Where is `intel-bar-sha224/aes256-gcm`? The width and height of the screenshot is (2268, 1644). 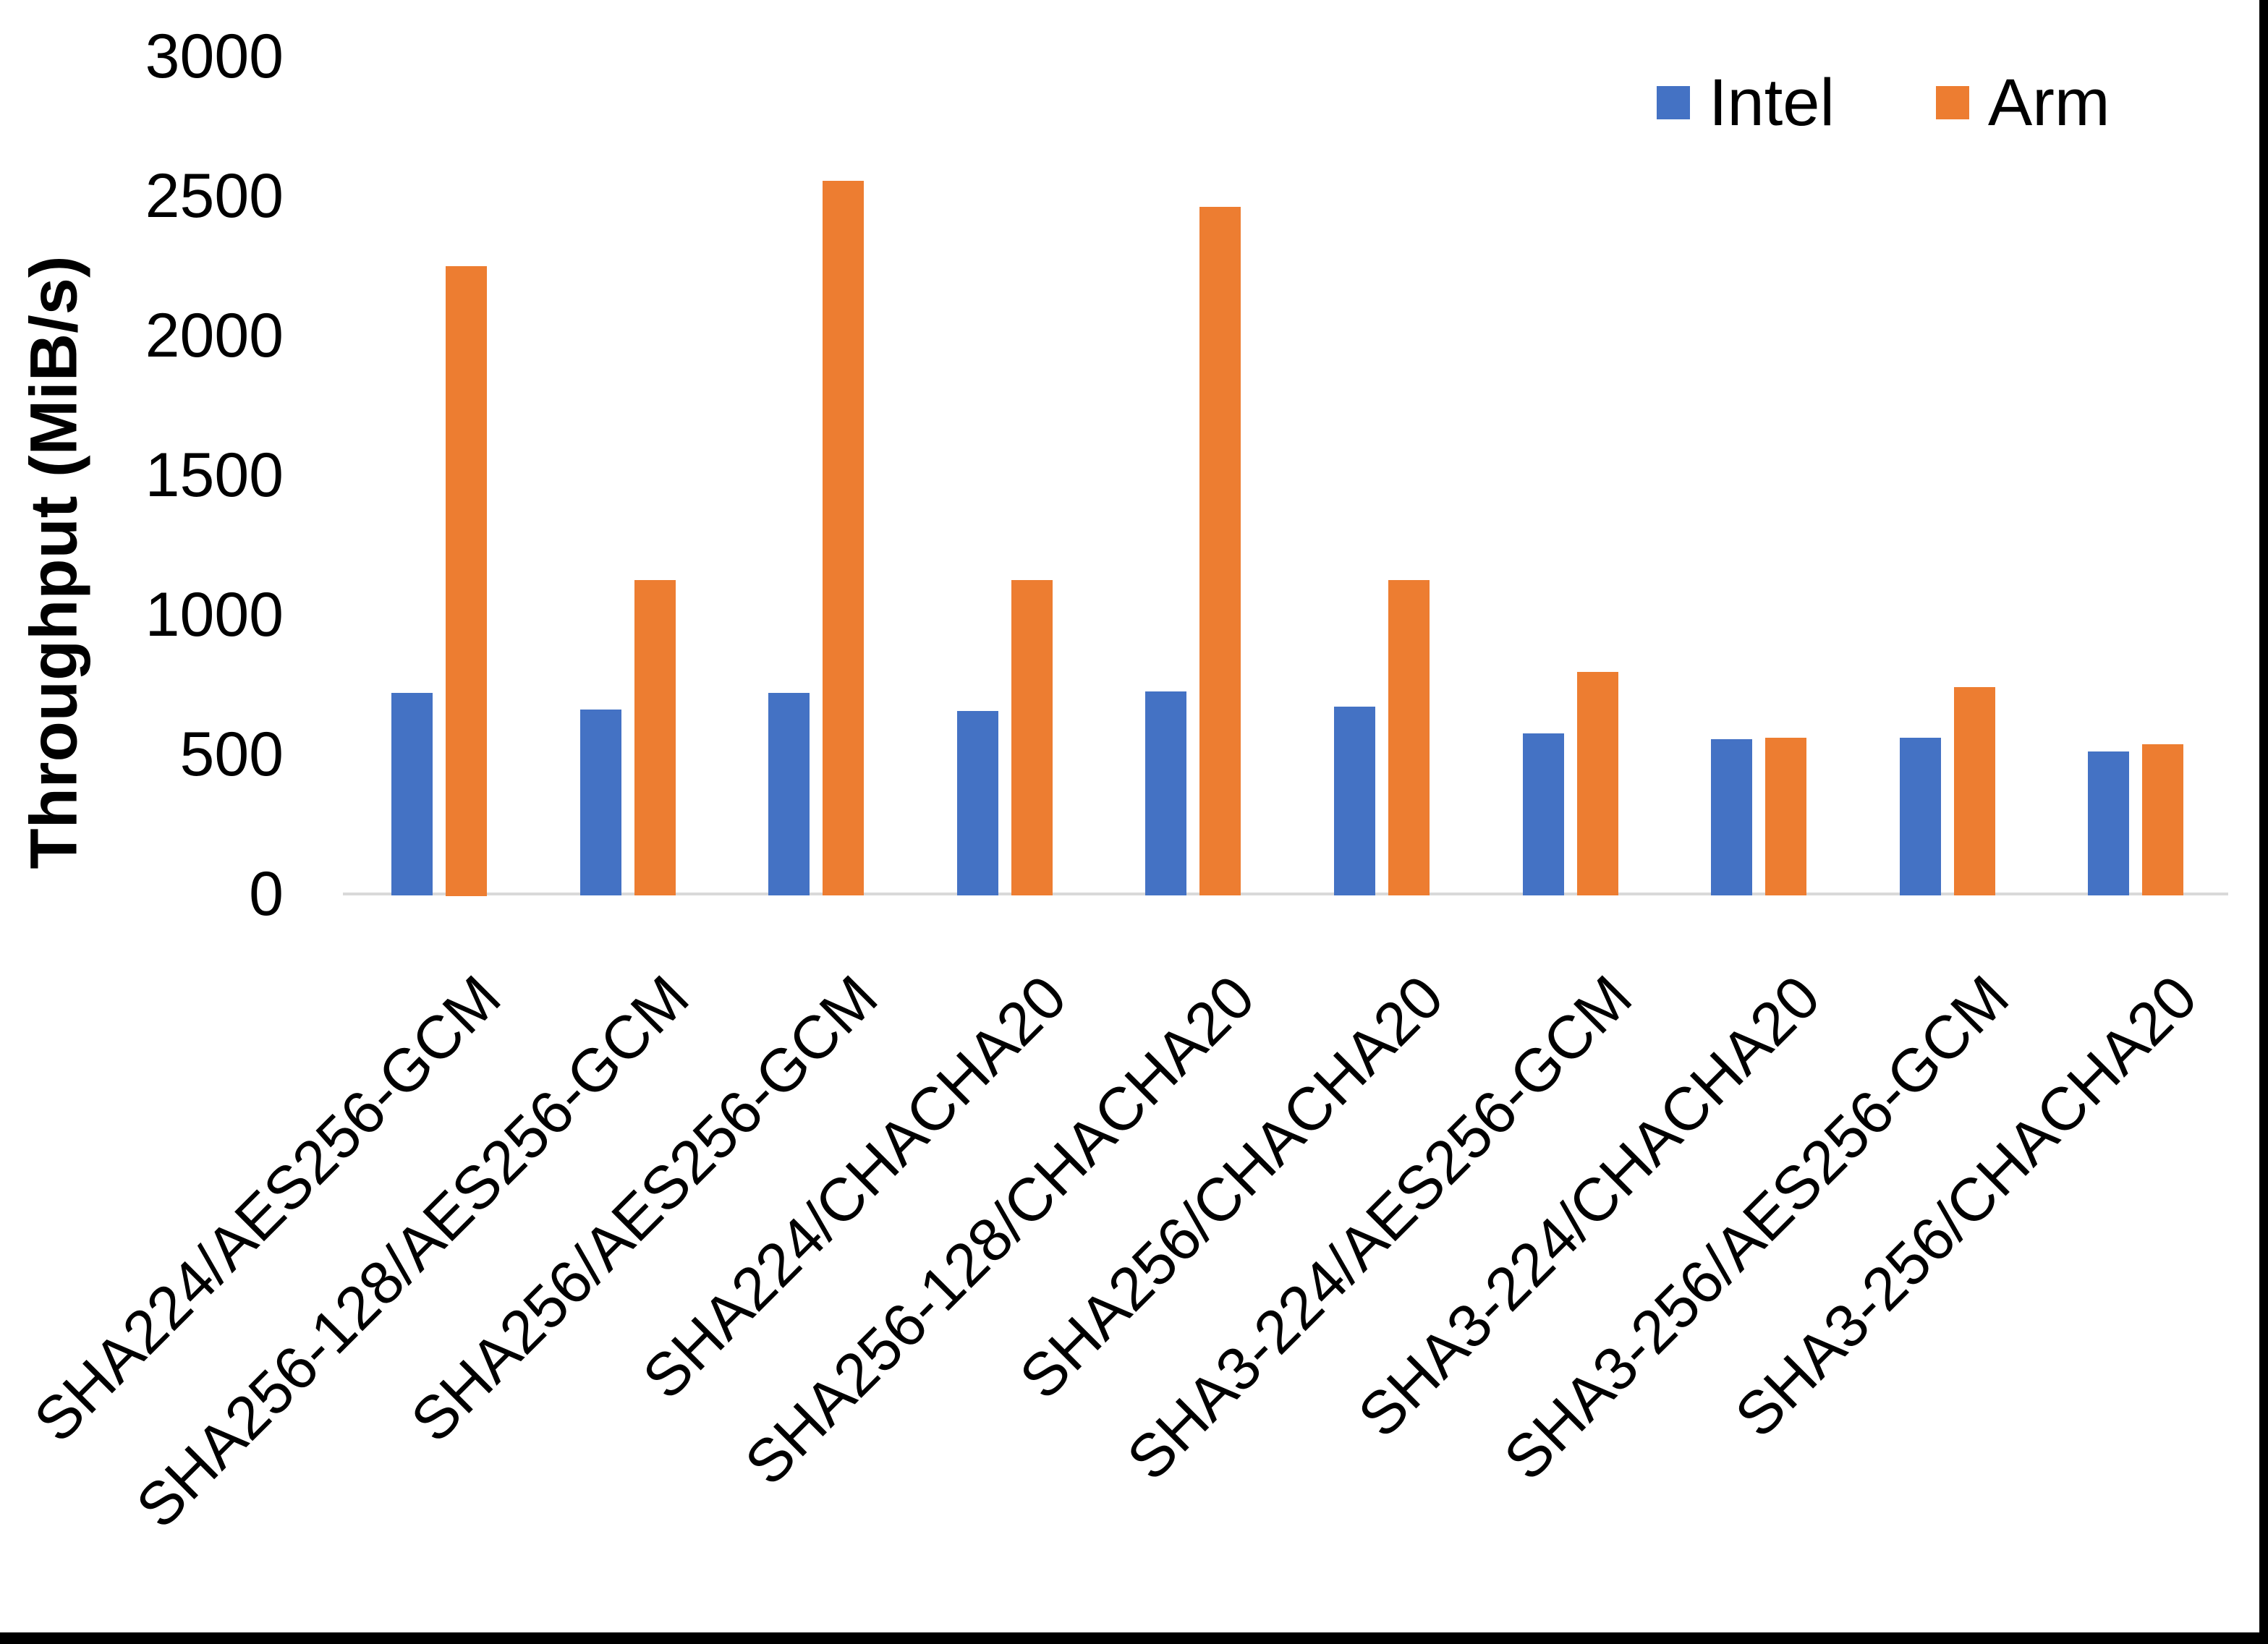
intel-bar-sha224/aes256-gcm is located at coordinates (412, 794).